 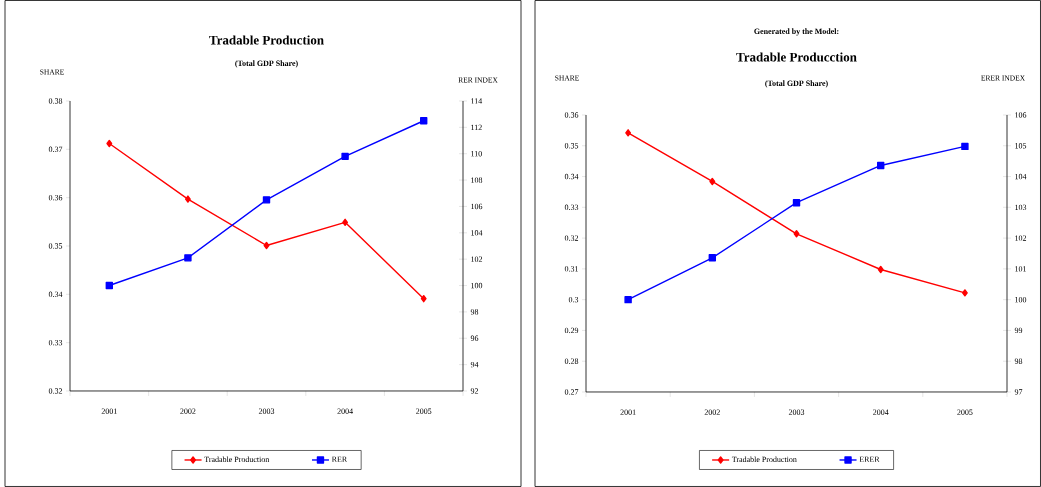 I want to click on chart-title: Tradable Production, so click(x=266, y=40).